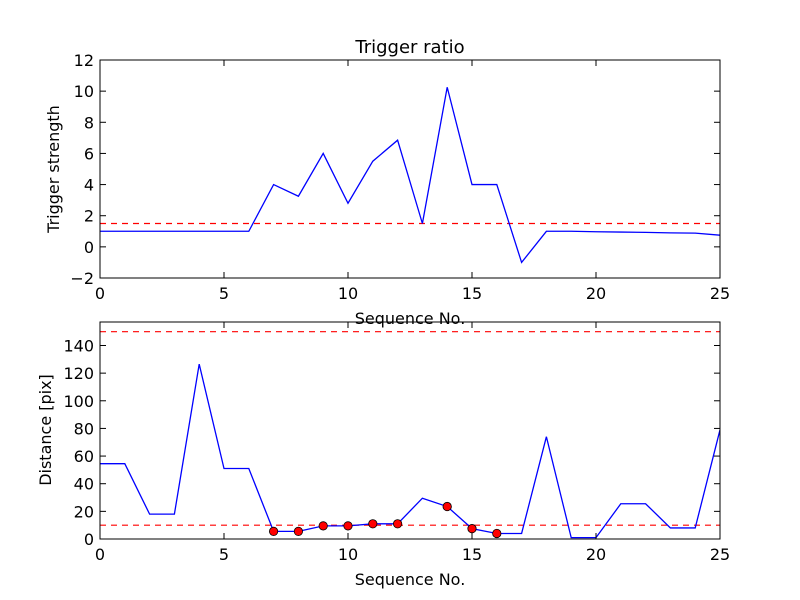  I want to click on trigger-y-tick-label: −2, so click(82, 278).